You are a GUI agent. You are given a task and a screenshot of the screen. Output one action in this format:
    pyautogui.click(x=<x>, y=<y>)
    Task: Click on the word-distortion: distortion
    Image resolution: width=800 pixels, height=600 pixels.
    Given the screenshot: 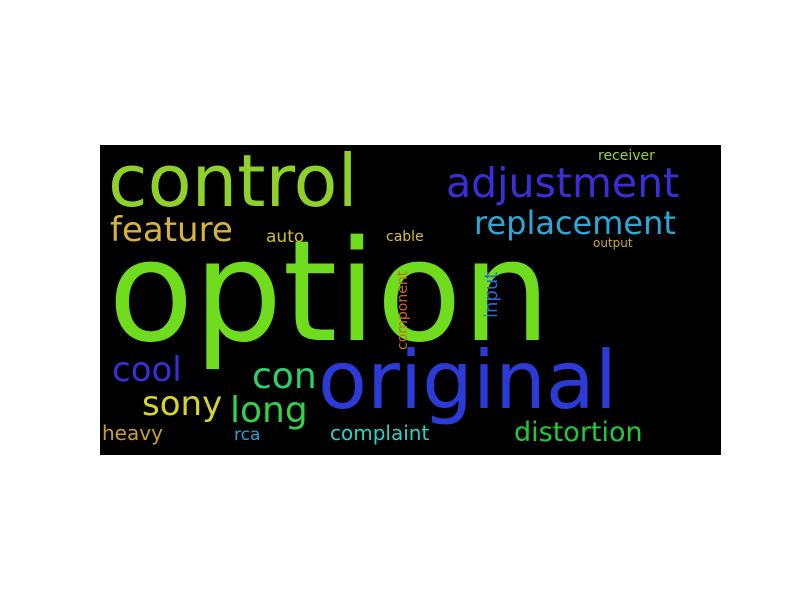 What is the action you would take?
    pyautogui.click(x=578, y=432)
    